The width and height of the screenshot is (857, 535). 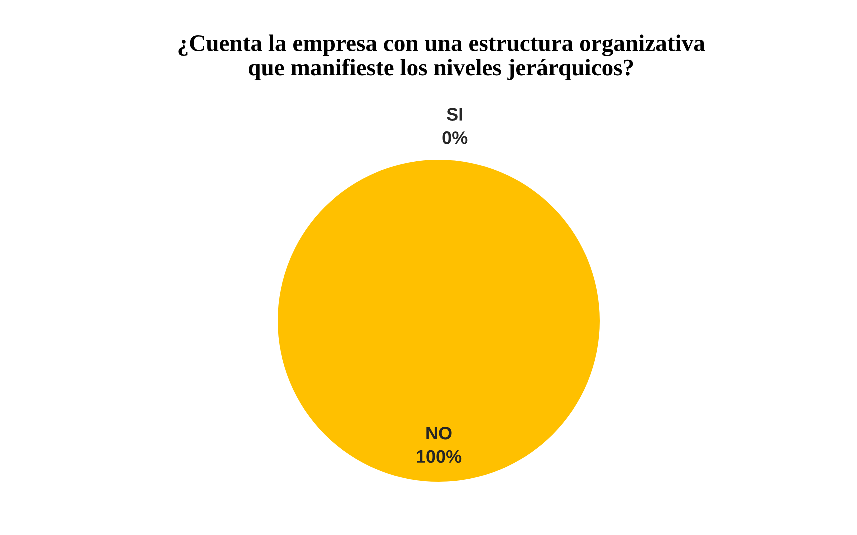 What do you see at coordinates (439, 433) in the screenshot?
I see `slice-label: NO` at bounding box center [439, 433].